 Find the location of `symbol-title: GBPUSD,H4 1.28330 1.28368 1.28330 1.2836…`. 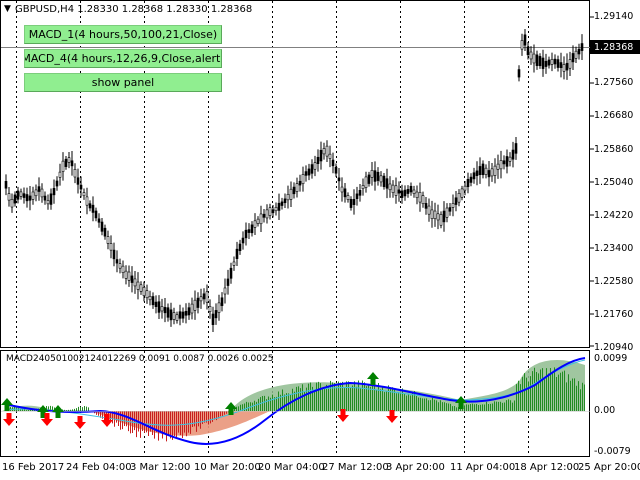

symbol-title: GBPUSD,H4 1.28330 1.28368 1.28330 1.2836… is located at coordinates (134, 9).